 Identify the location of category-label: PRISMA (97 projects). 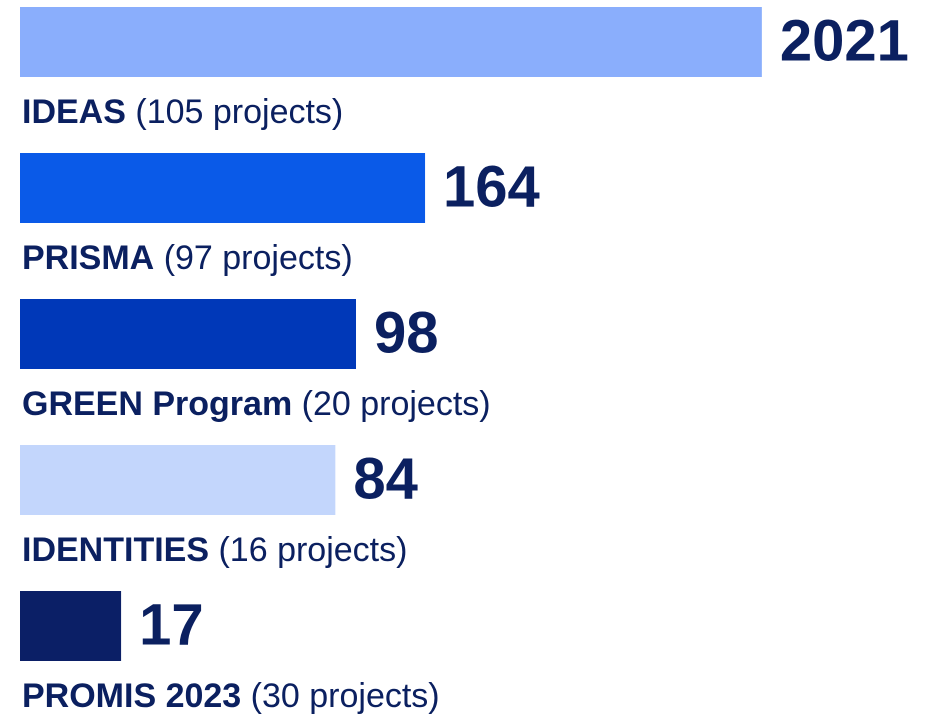
(187, 258).